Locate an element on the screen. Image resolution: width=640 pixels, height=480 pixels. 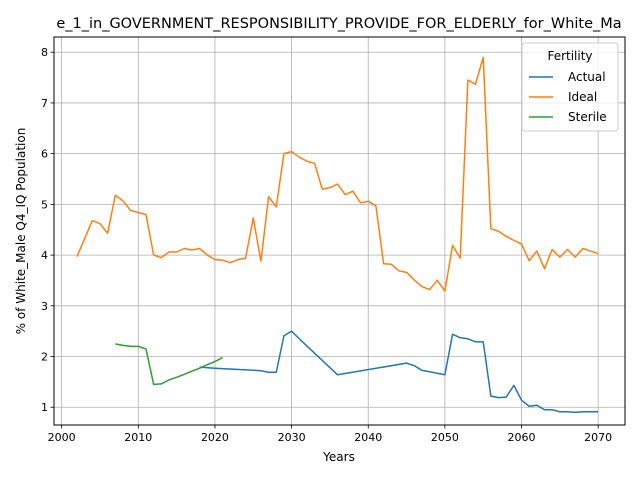
x-tick-label: 2010 is located at coordinates (138, 437).